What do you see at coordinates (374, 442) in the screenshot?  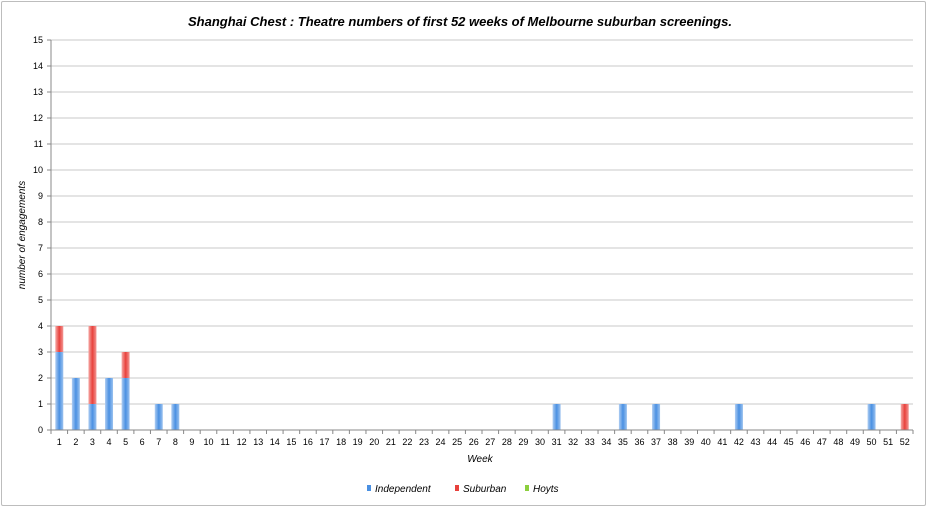 I see `x-tick-label: 20` at bounding box center [374, 442].